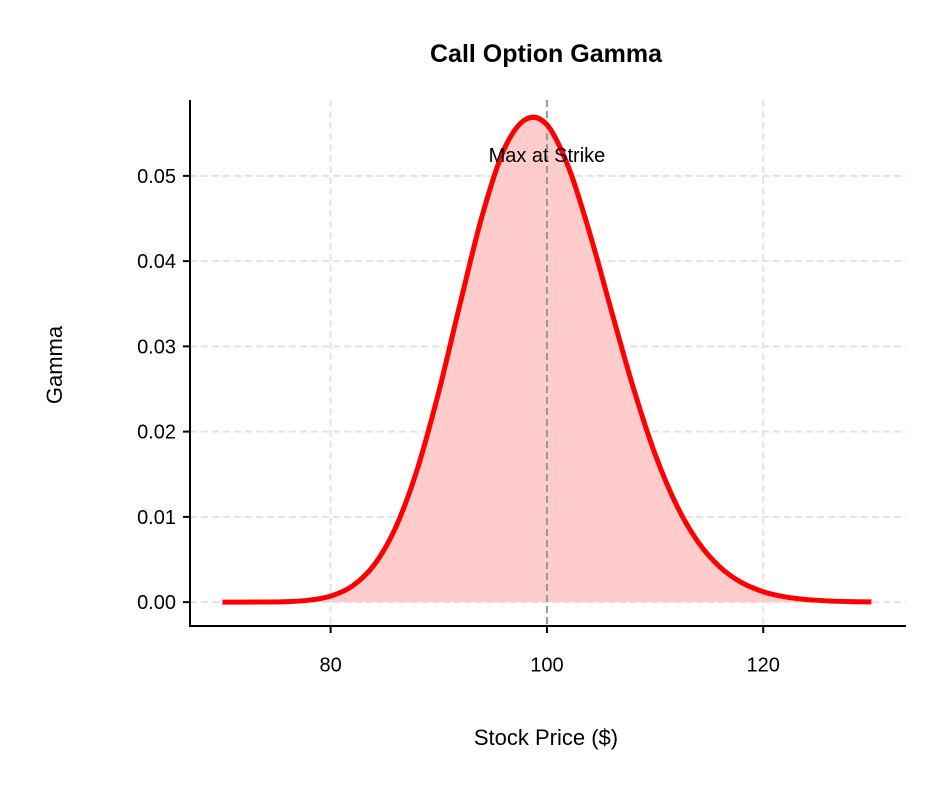  What do you see at coordinates (156, 518) in the screenshot?
I see `y-tick-label: 0.01` at bounding box center [156, 518].